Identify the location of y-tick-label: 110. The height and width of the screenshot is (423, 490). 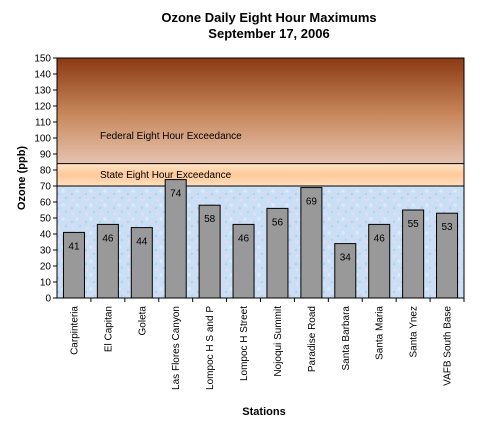
(43, 123).